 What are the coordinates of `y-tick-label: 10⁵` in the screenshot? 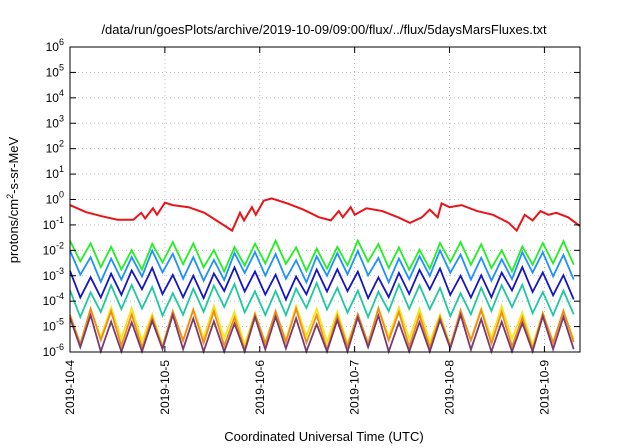 It's located at (55, 70).